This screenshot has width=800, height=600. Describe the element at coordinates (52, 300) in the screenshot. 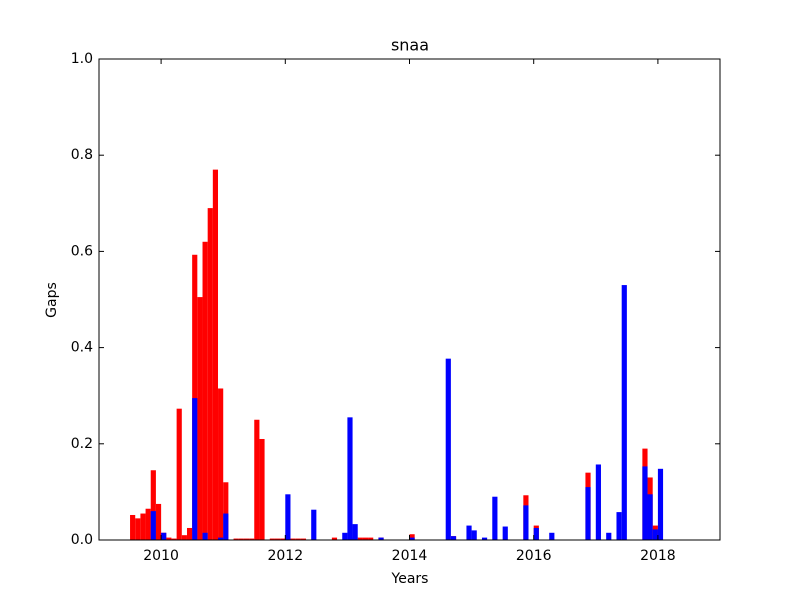

I see `y-axis-label: Gaps` at that location.